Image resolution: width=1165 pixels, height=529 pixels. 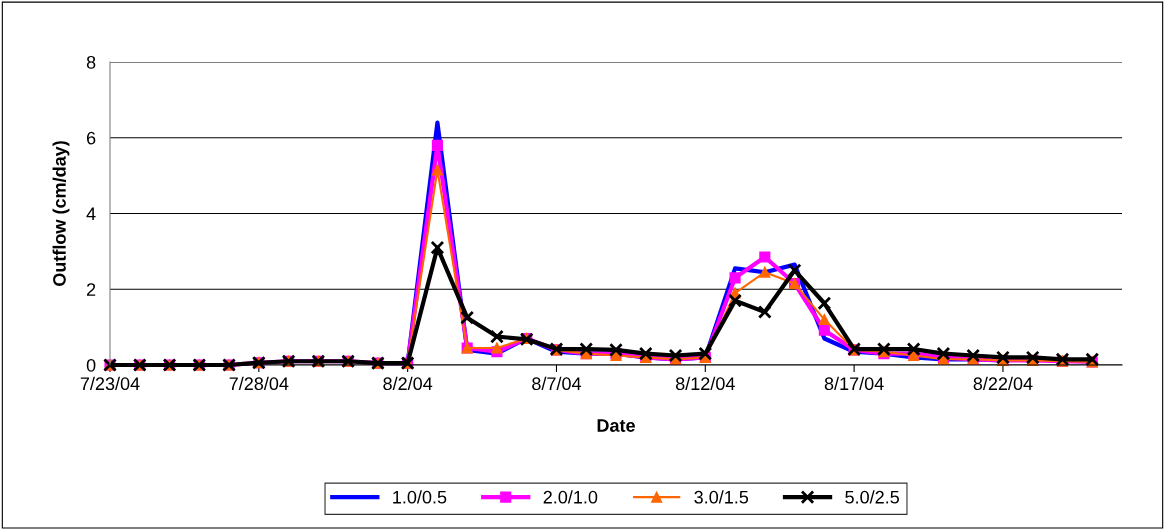 I want to click on x-tick-label: 7/23/04, so click(x=110, y=383).